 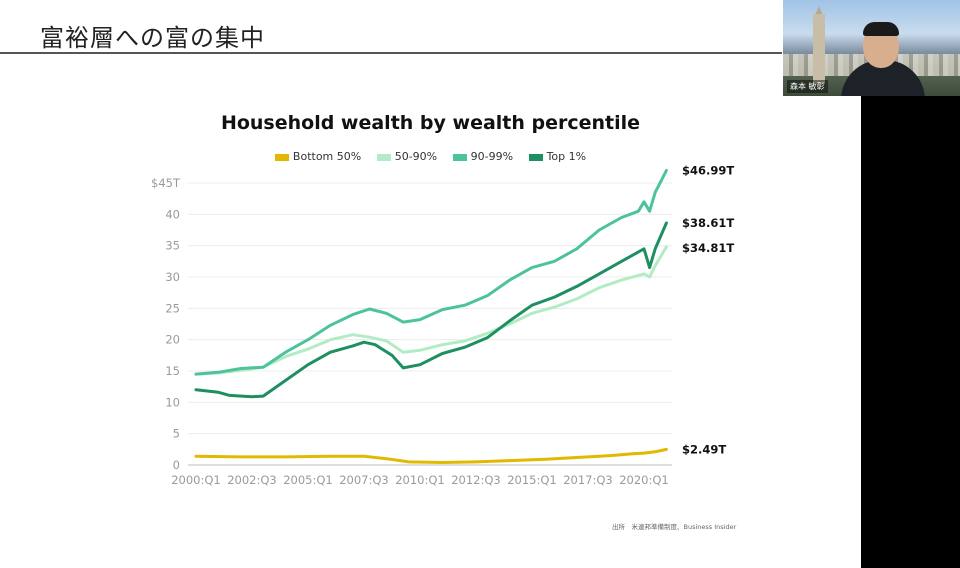 What do you see at coordinates (492, 156) in the screenshot?
I see `legend-label-90-99: 90-99%` at bounding box center [492, 156].